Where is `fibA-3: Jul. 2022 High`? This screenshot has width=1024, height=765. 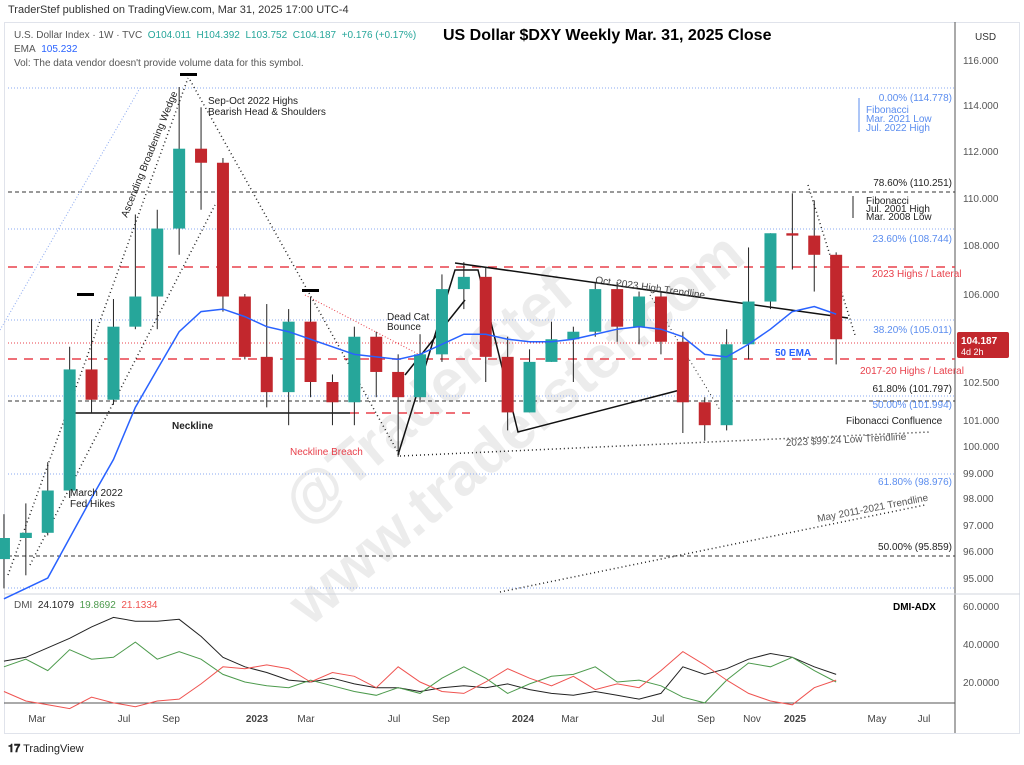 fibA-3: Jul. 2022 High is located at coordinates (898, 128).